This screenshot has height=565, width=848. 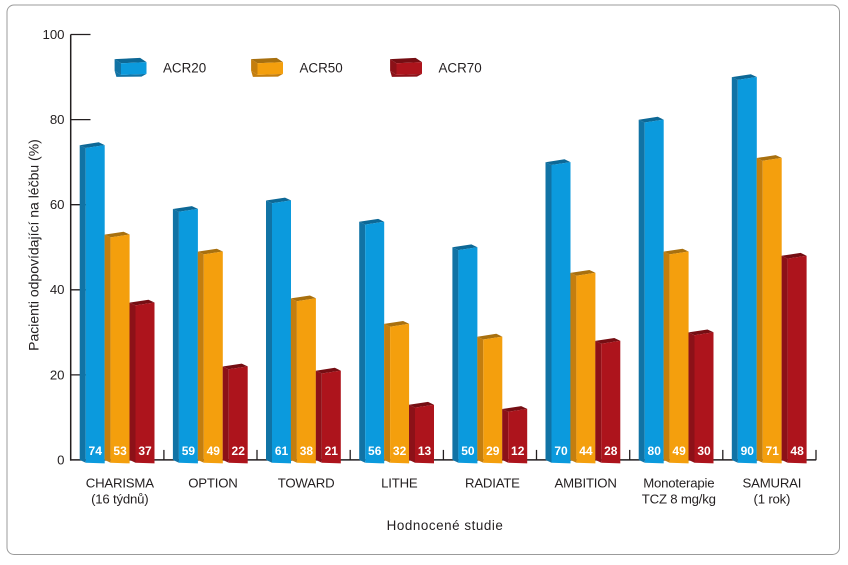 I want to click on svg-text: 21, so click(x=332, y=451).